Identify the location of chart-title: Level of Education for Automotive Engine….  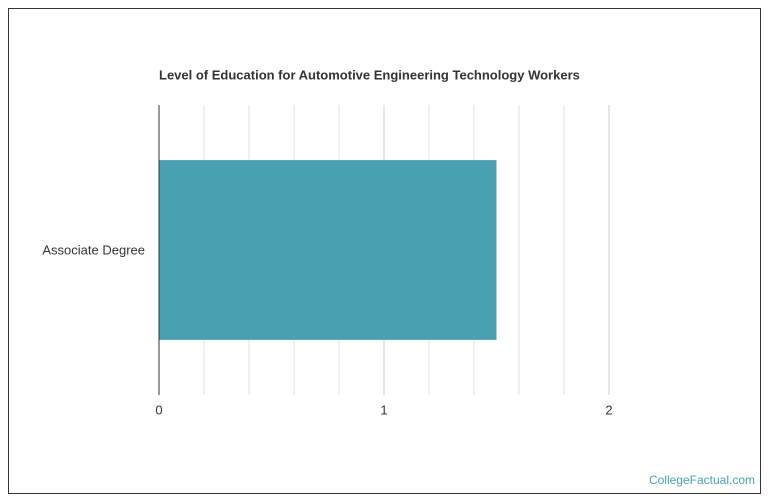
(369, 74).